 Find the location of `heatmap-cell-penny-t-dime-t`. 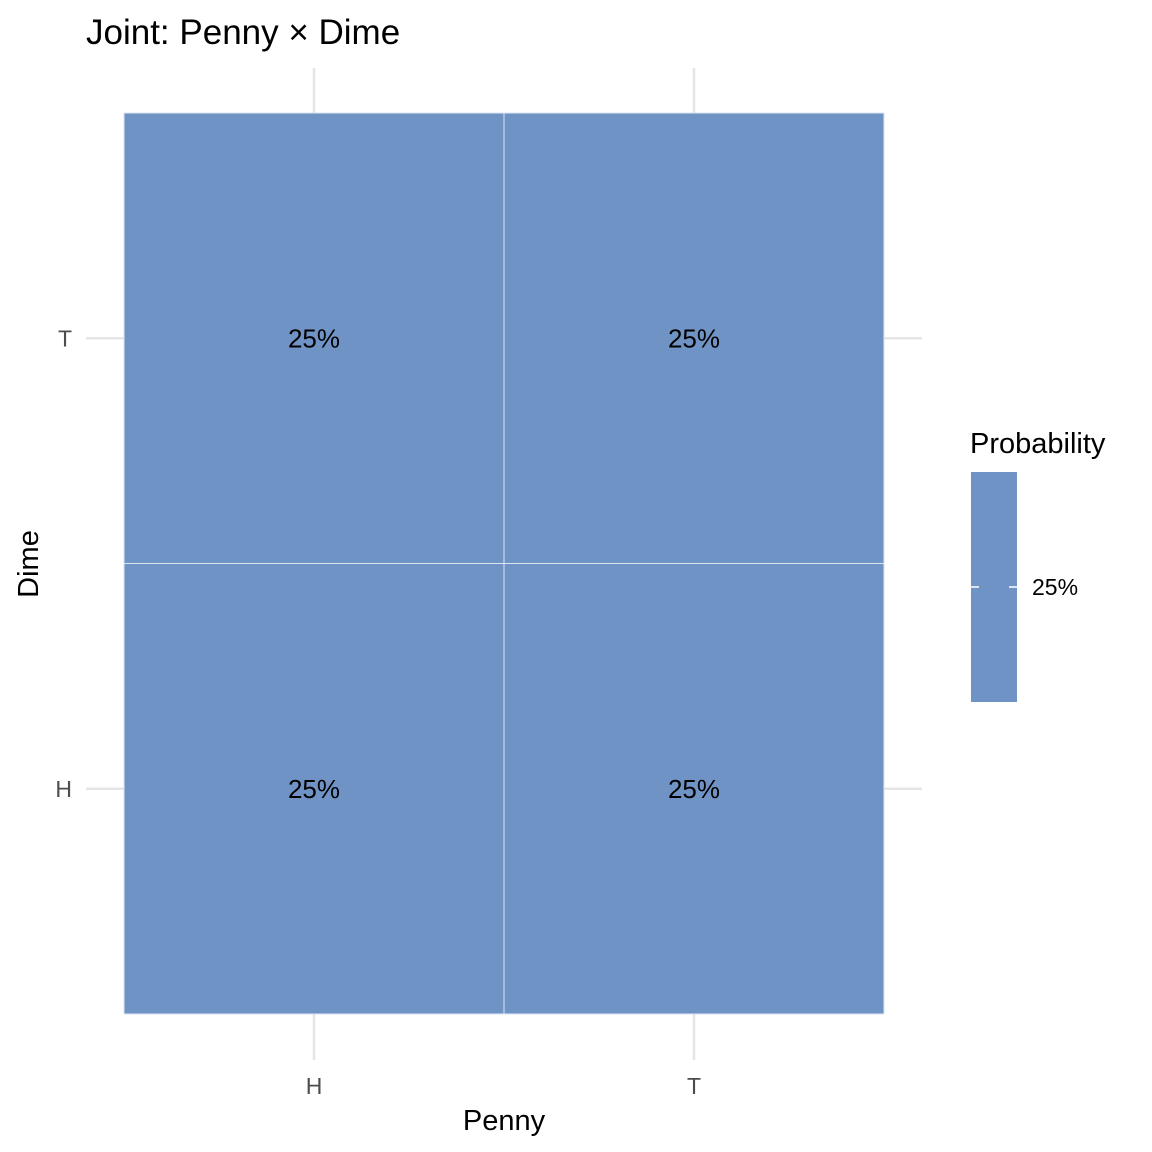

heatmap-cell-penny-t-dime-t is located at coordinates (694, 338).